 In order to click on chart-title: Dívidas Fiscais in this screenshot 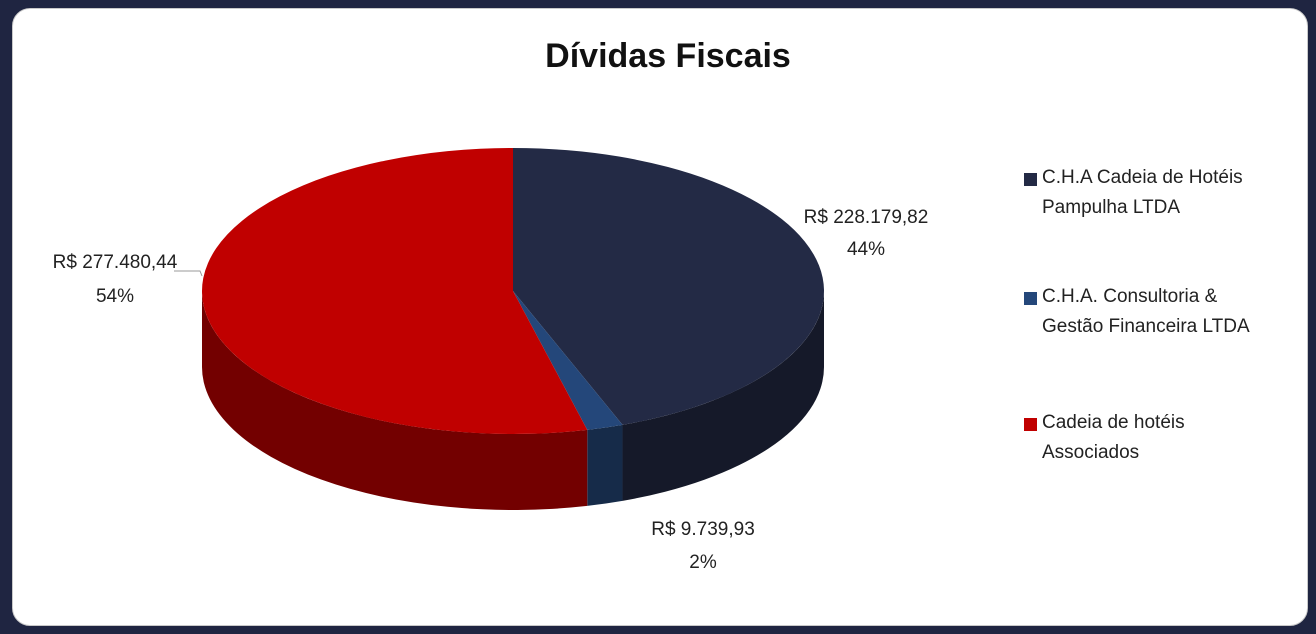, I will do `click(668, 56)`.